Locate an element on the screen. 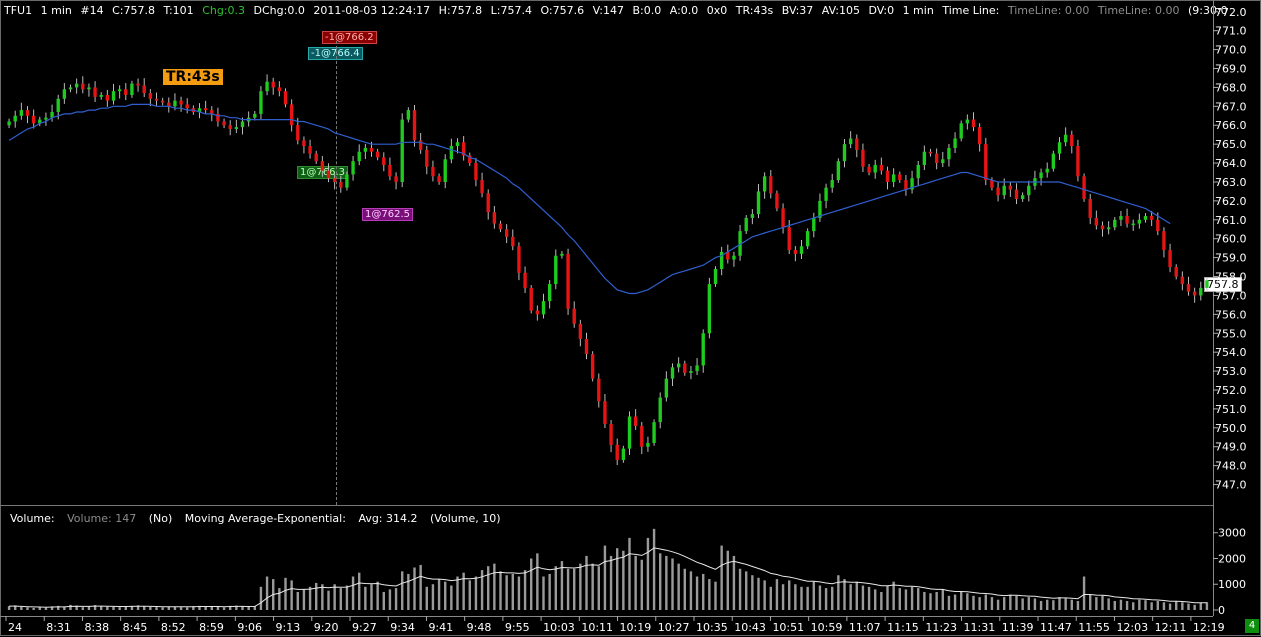 The height and width of the screenshot is (637, 1261). ma-label: Moving Average-Exponential: is located at coordinates (265, 518).